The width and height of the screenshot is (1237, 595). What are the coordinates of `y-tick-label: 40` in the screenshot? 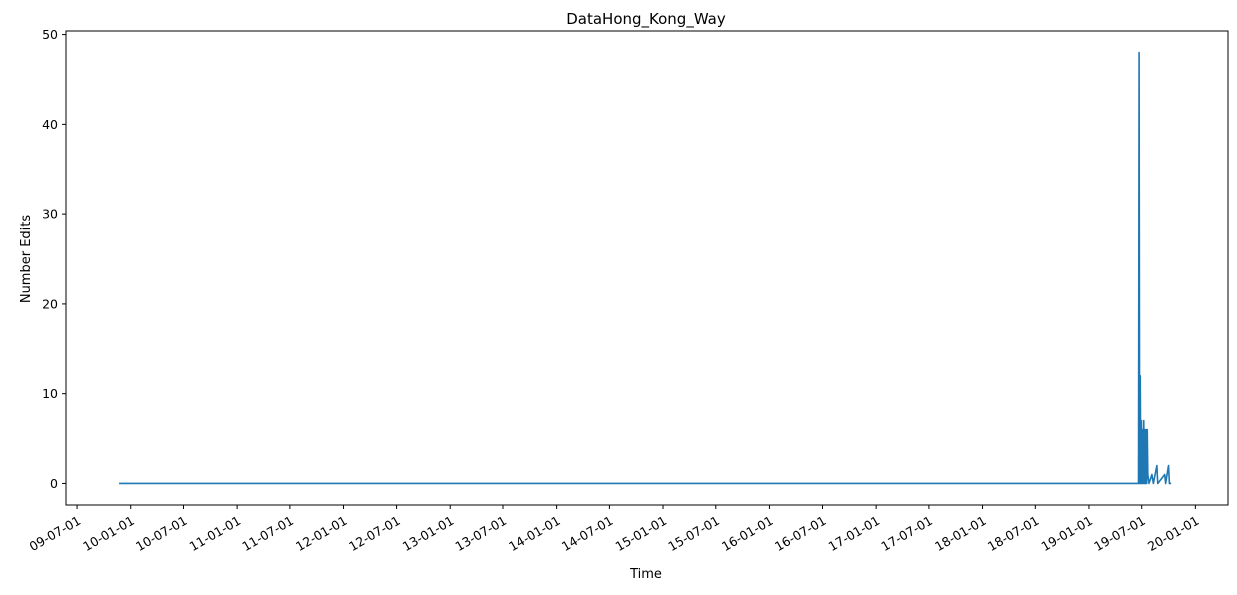 It's located at (50, 124).